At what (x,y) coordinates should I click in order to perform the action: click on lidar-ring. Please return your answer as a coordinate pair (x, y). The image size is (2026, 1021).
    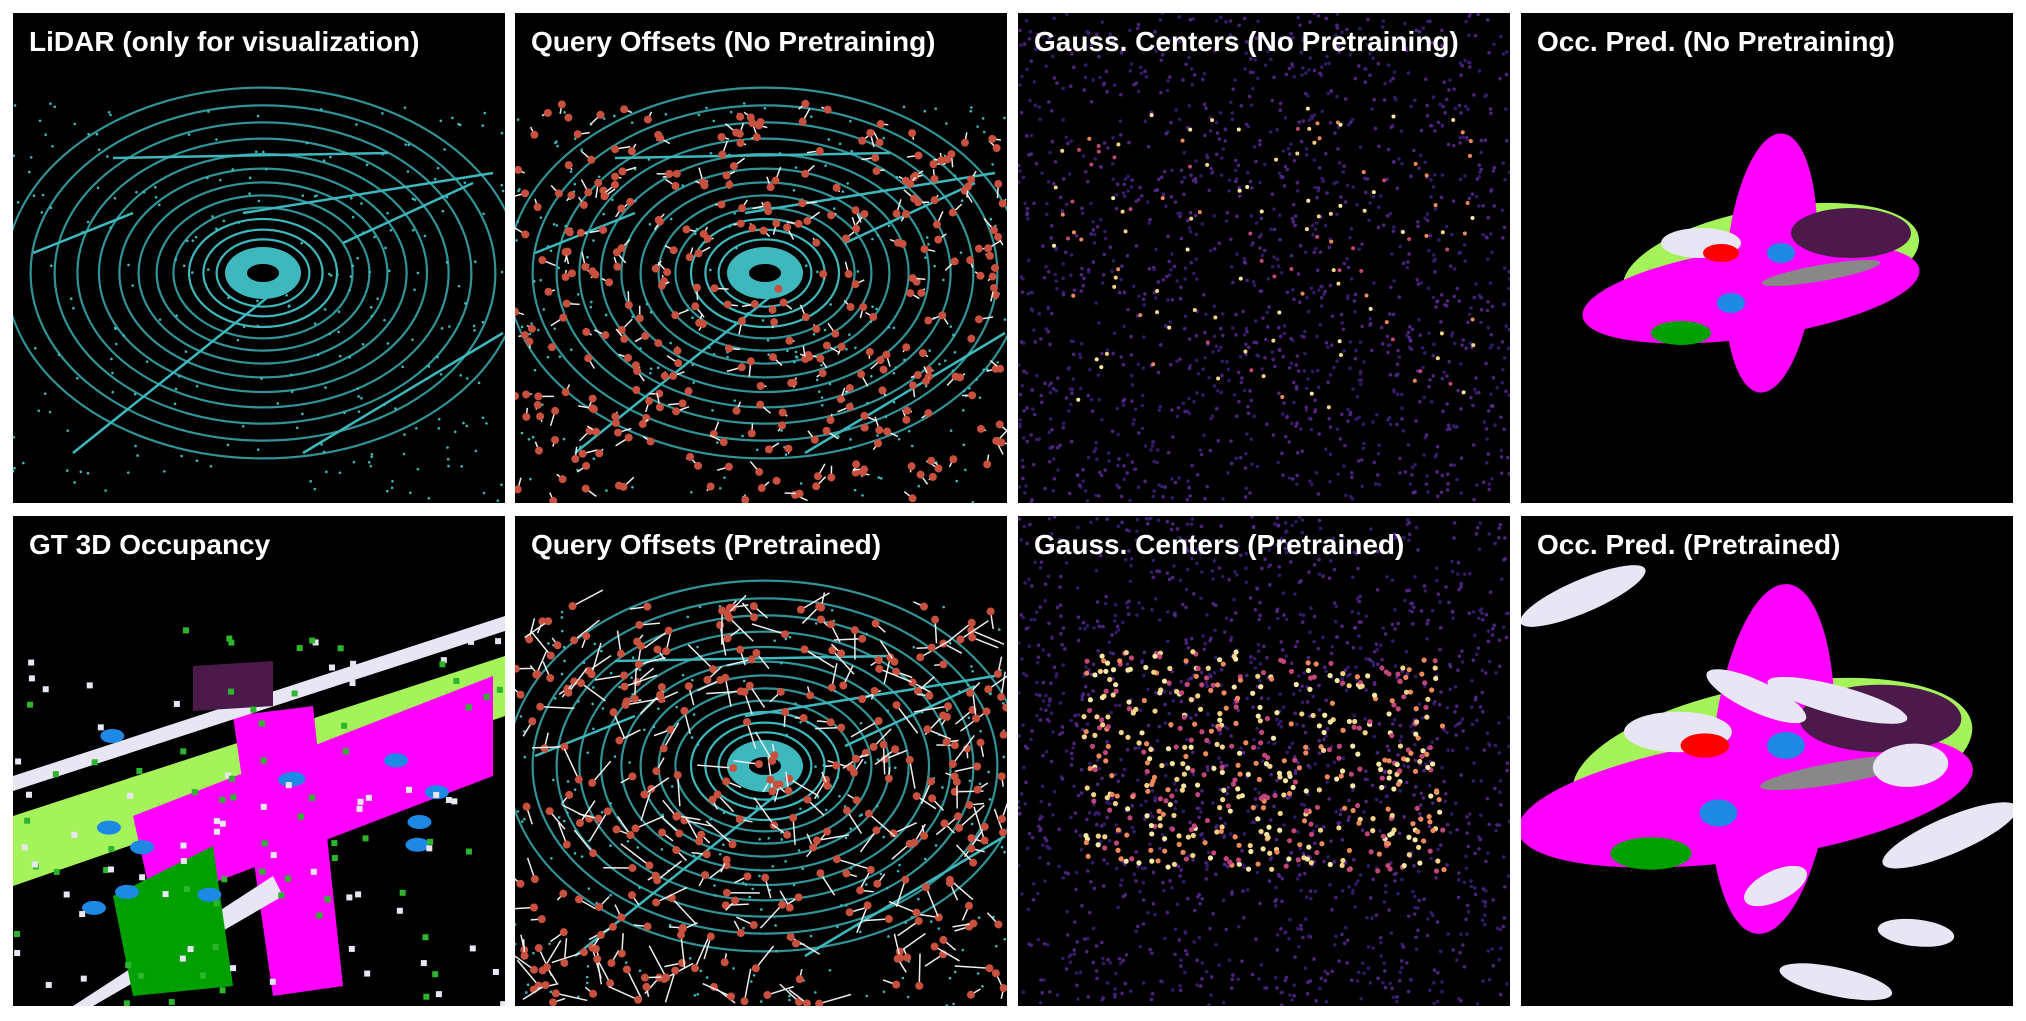
    Looking at the image, I should click on (765, 273).